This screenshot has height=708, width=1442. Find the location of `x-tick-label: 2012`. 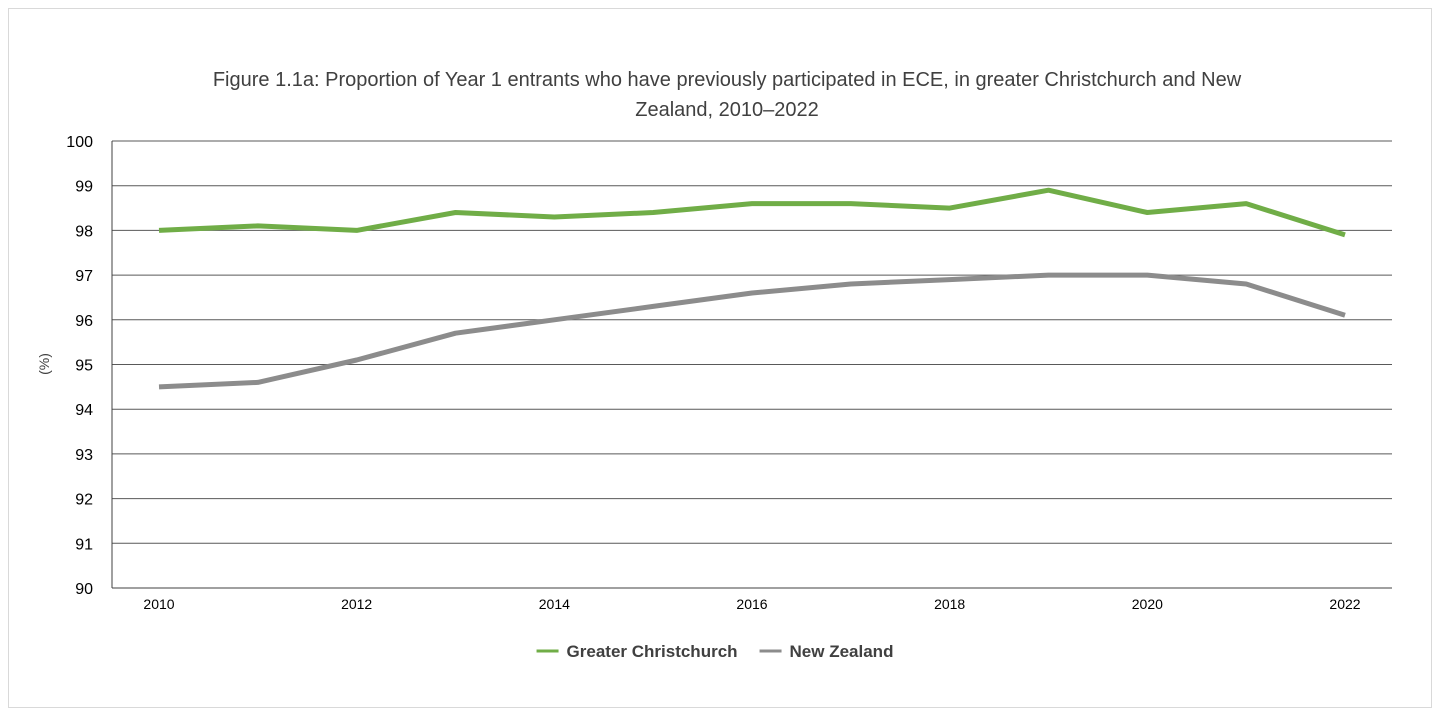

x-tick-label: 2012 is located at coordinates (356, 604).